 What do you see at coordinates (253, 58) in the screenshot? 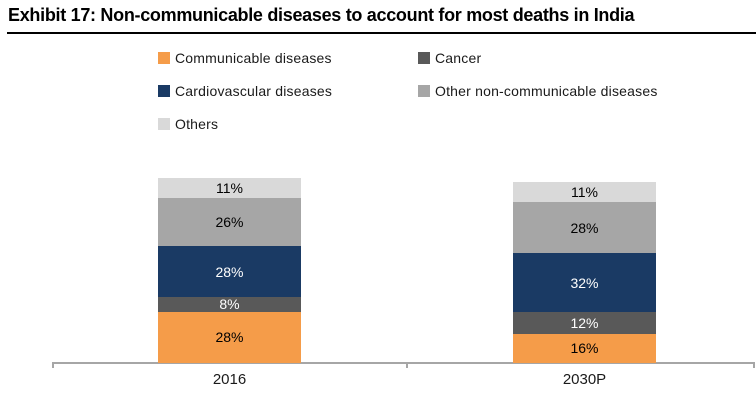
I see `legend-item-label: Communicable diseases` at bounding box center [253, 58].